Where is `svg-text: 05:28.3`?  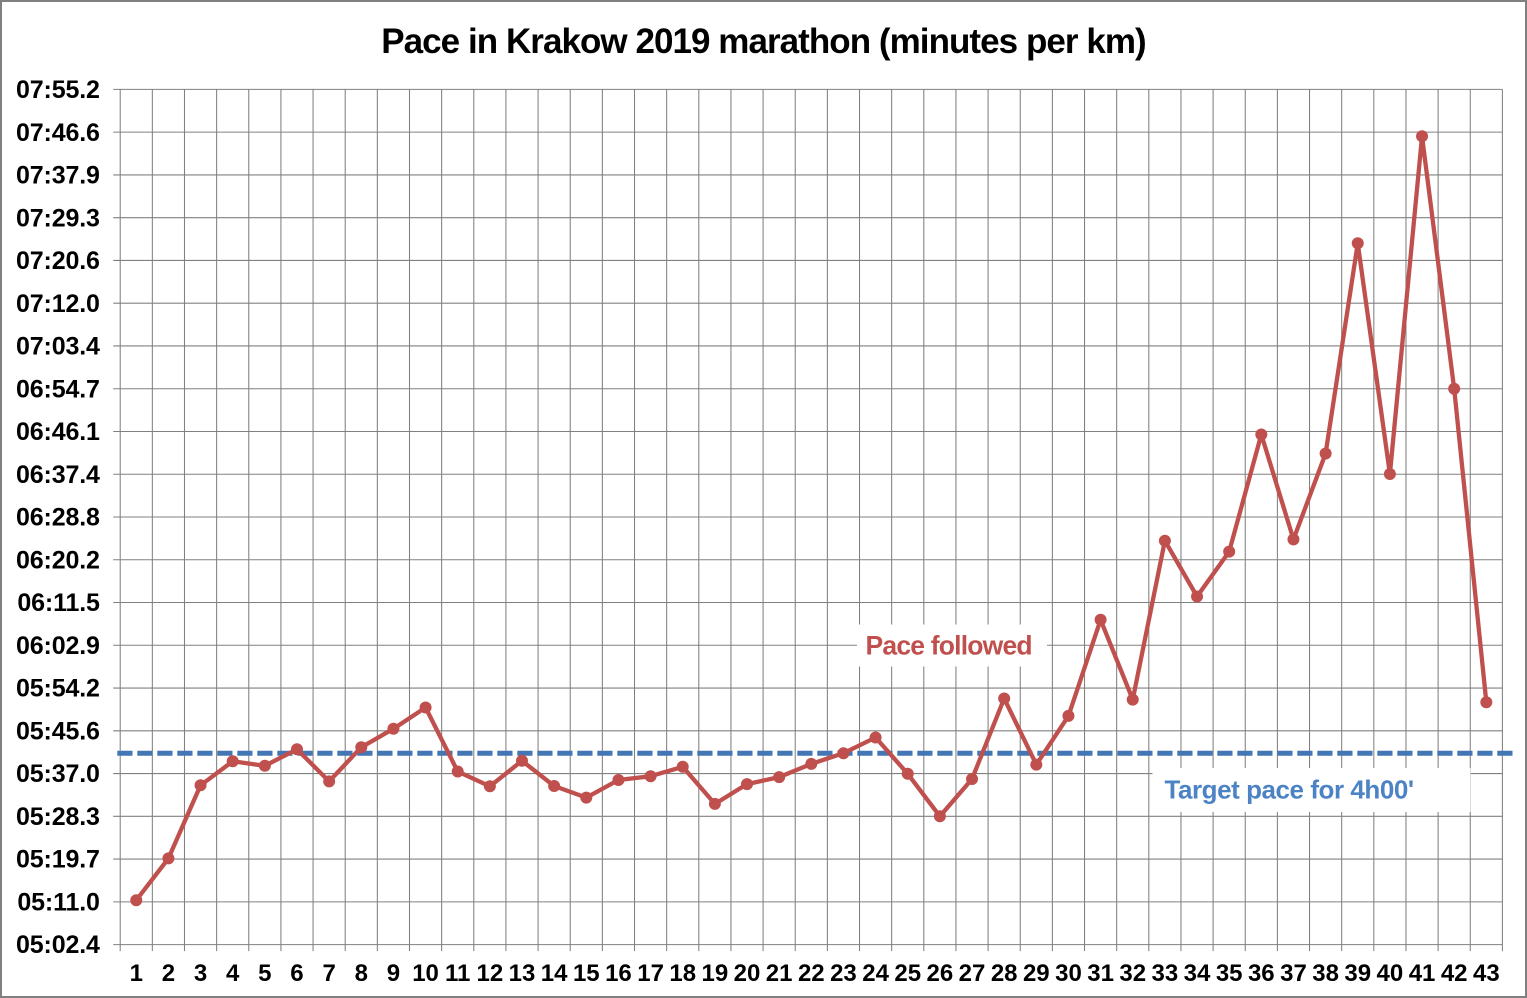 svg-text: 05:28.3 is located at coordinates (58, 817).